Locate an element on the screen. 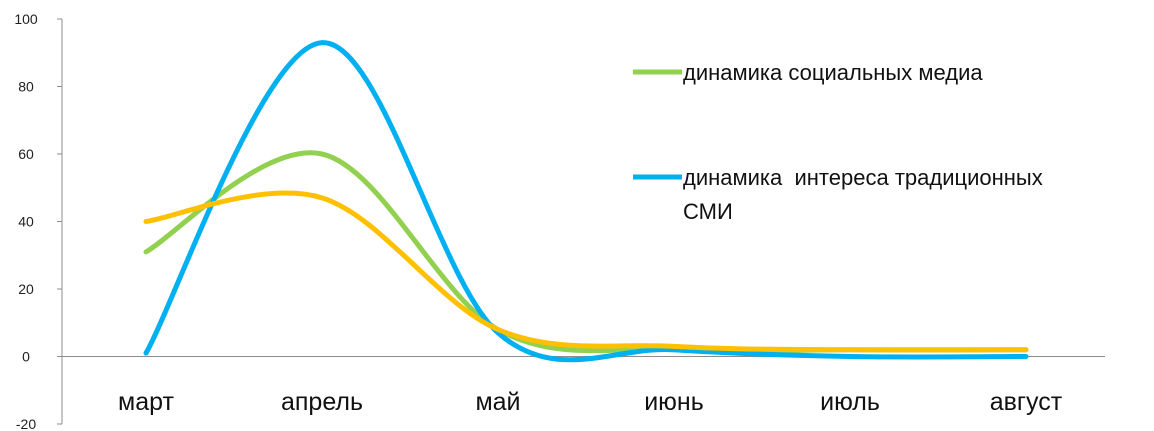 The image size is (1154, 431). x-tick-labels: март апрель май июнь июль август is located at coordinates (590, 402).